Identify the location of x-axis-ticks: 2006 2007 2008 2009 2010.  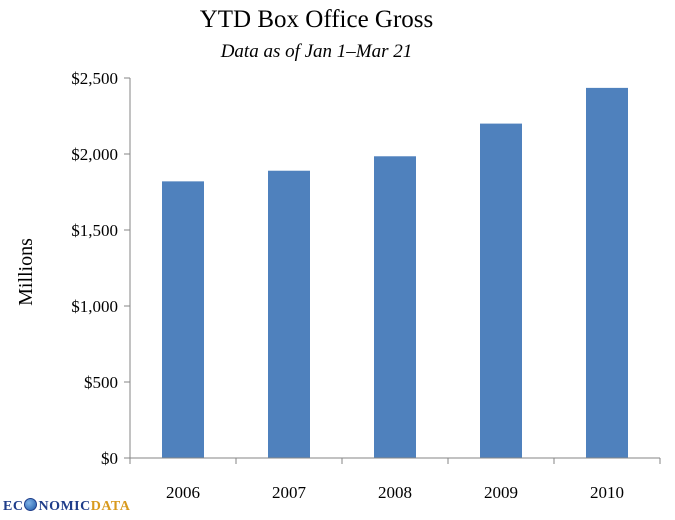
(395, 480).